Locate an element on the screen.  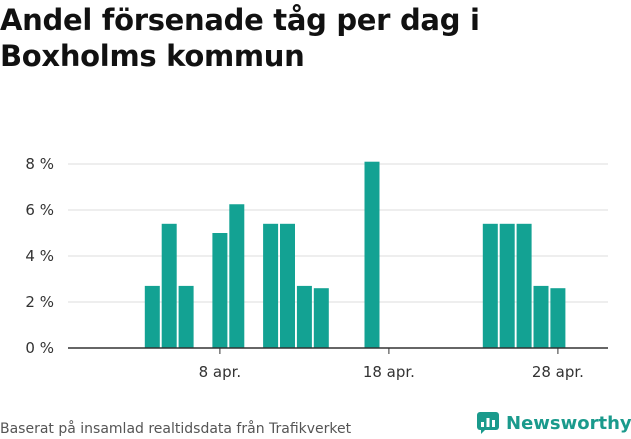
y-tick-label: 8 % is located at coordinates (39, 164).